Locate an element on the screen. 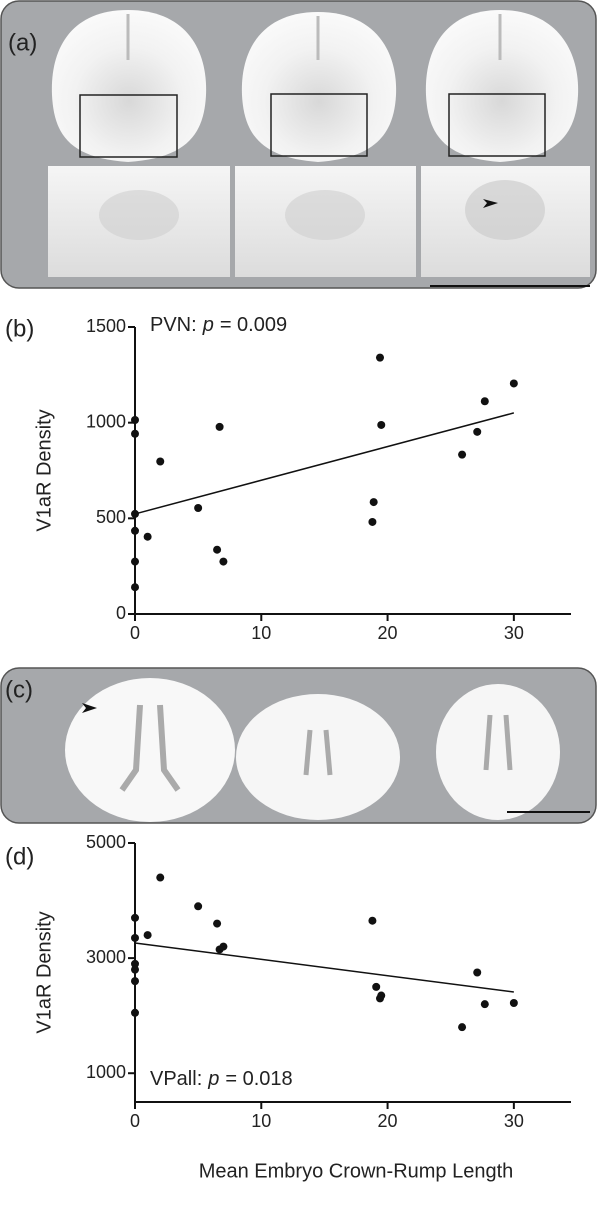  annotation-part: PVN: is located at coordinates (173, 325).